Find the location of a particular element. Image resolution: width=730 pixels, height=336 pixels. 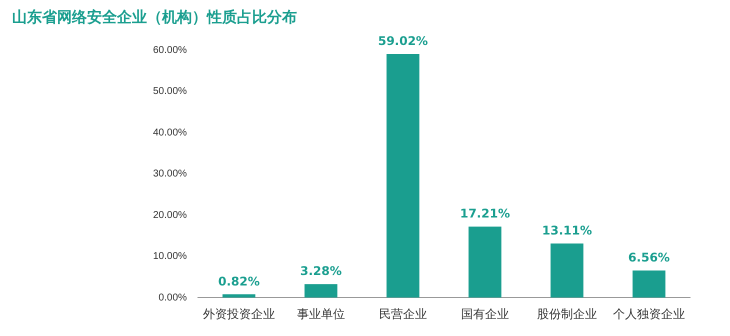

x-tick-label: 外资投资企业 is located at coordinates (238, 314).